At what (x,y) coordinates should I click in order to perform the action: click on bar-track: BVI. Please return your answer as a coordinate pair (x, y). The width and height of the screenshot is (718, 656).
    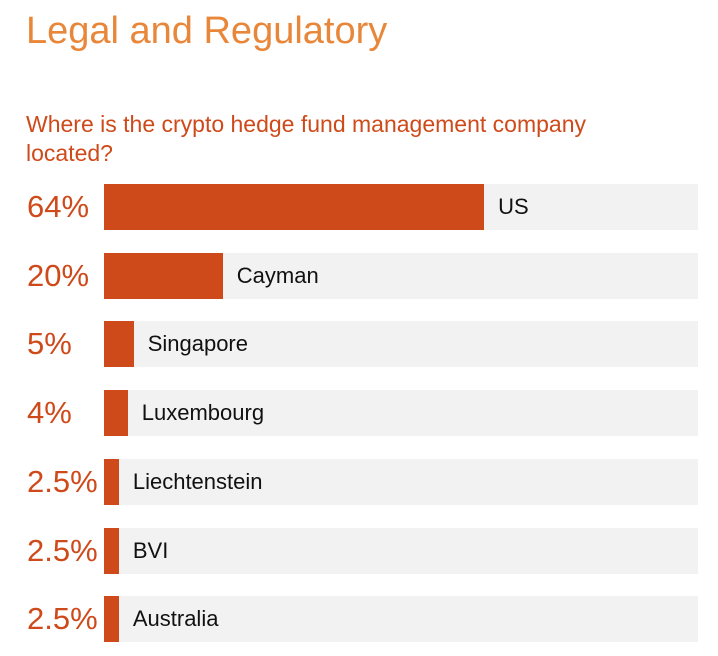
    Looking at the image, I should click on (401, 550).